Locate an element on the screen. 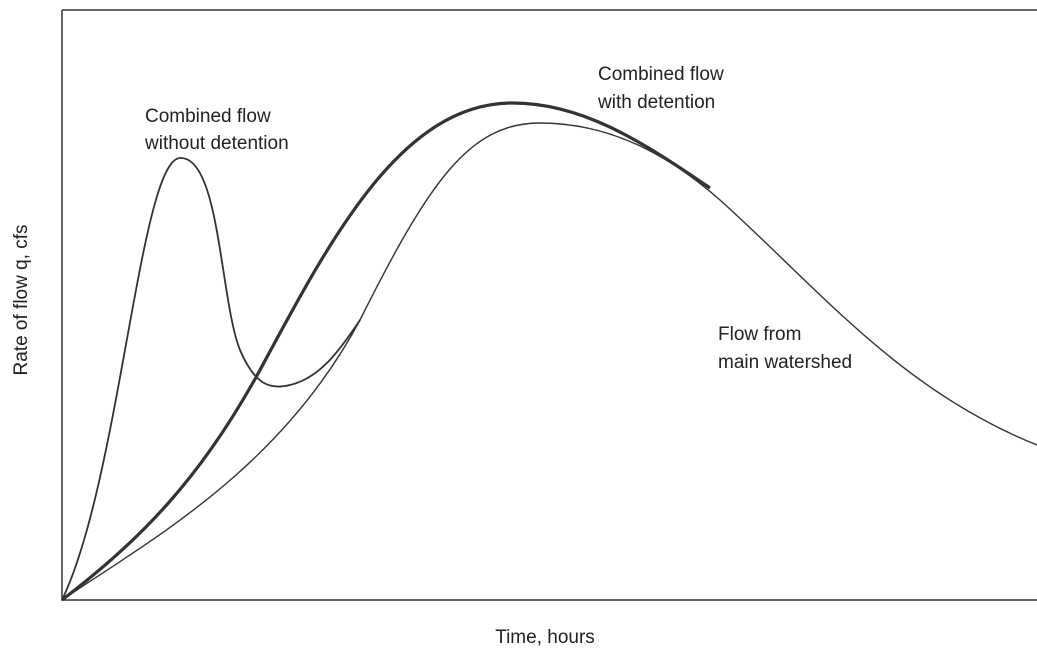 This screenshot has height=652, width=1037. label: with detention is located at coordinates (656, 102).